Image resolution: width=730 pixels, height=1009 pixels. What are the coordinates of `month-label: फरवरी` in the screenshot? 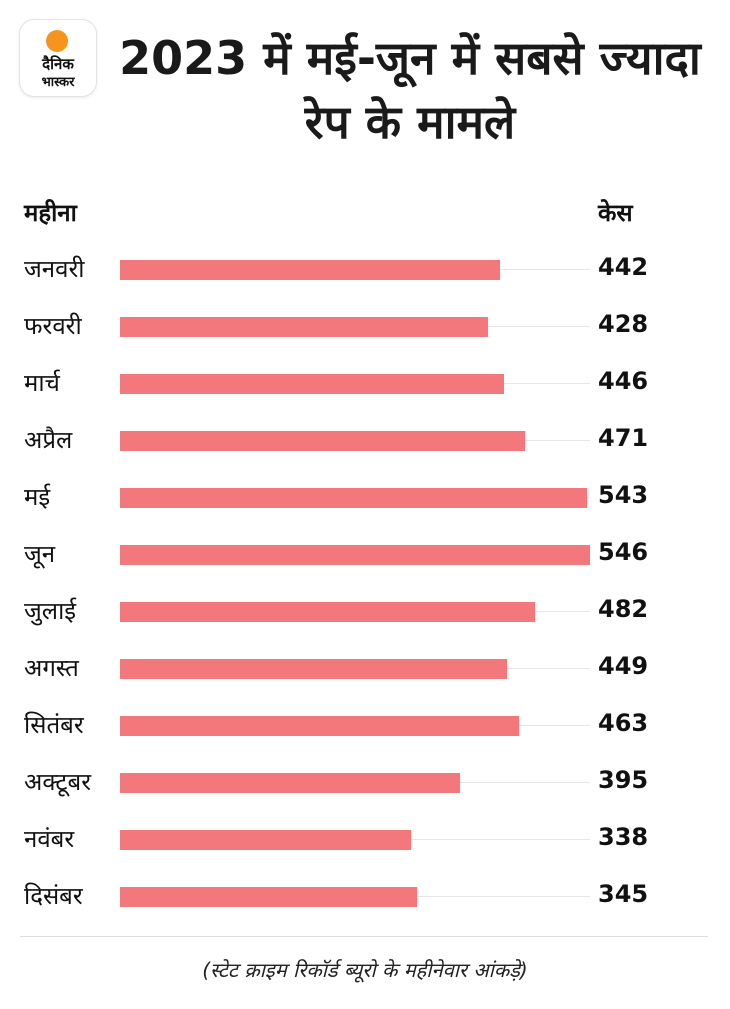 It's located at (53, 326).